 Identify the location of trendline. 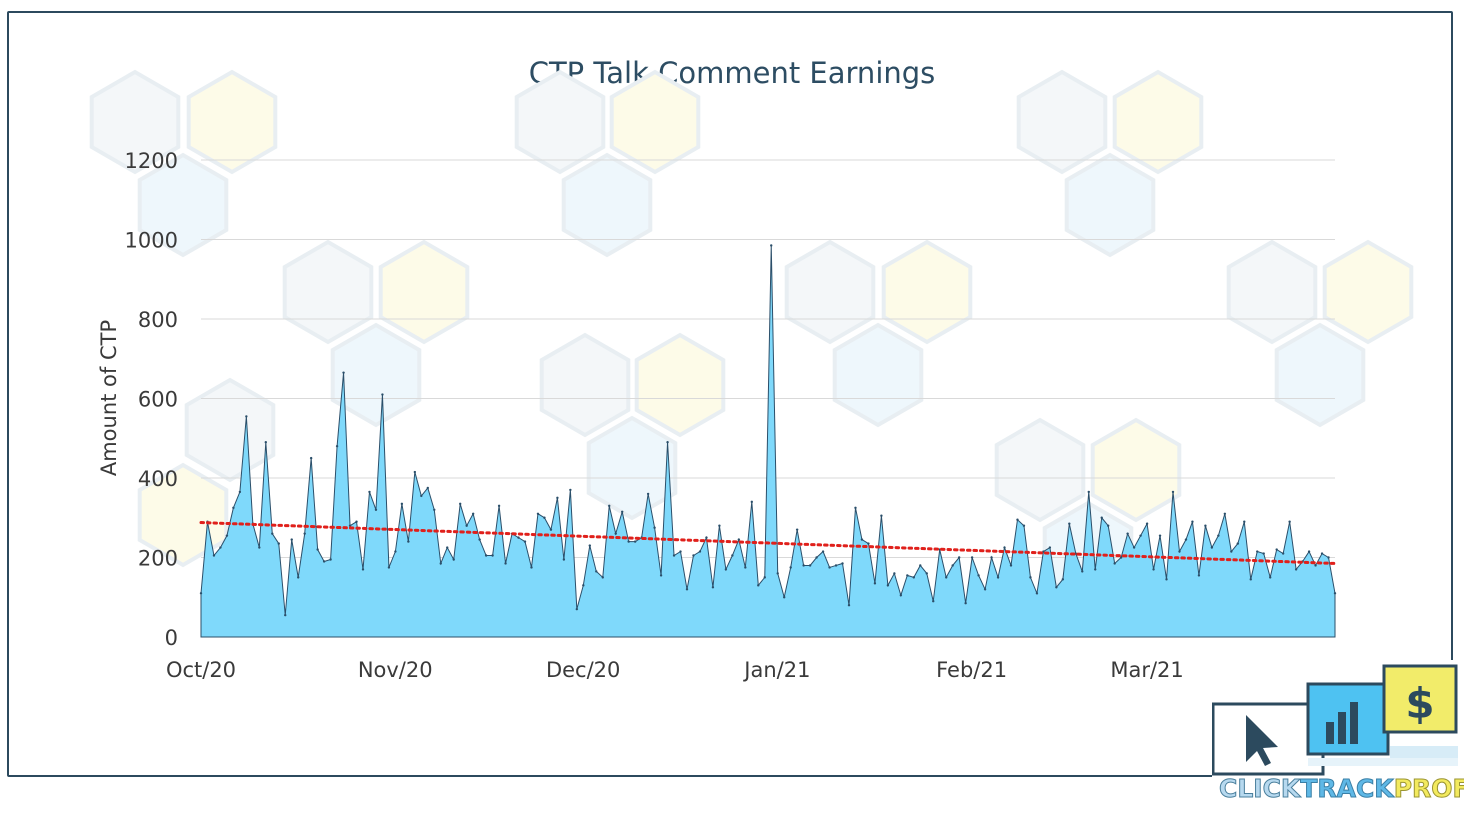
(768, 543).